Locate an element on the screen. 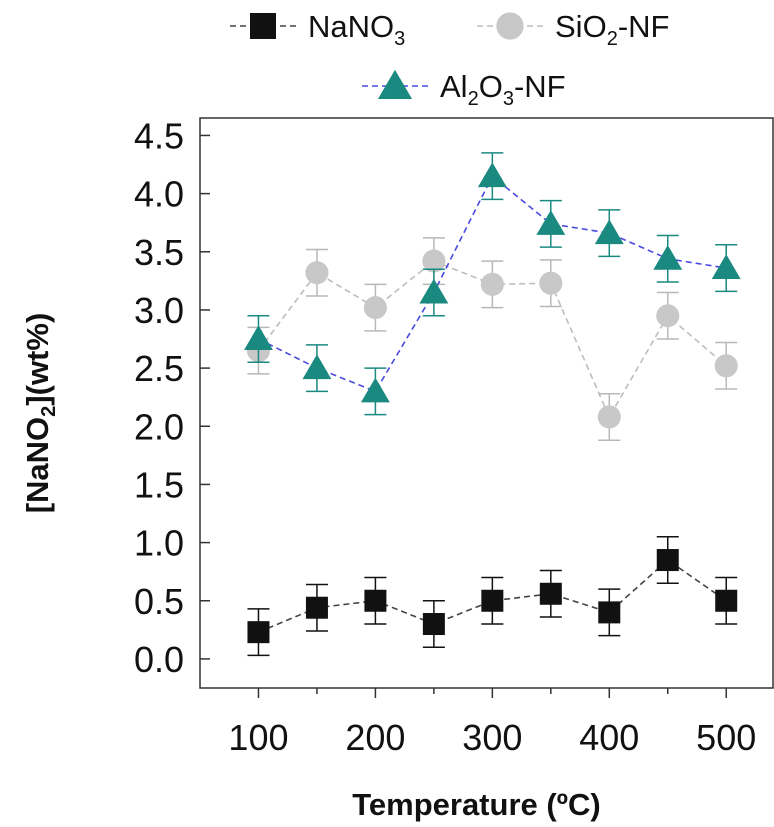 This screenshot has width=774, height=827. series-square is located at coordinates (492, 596).